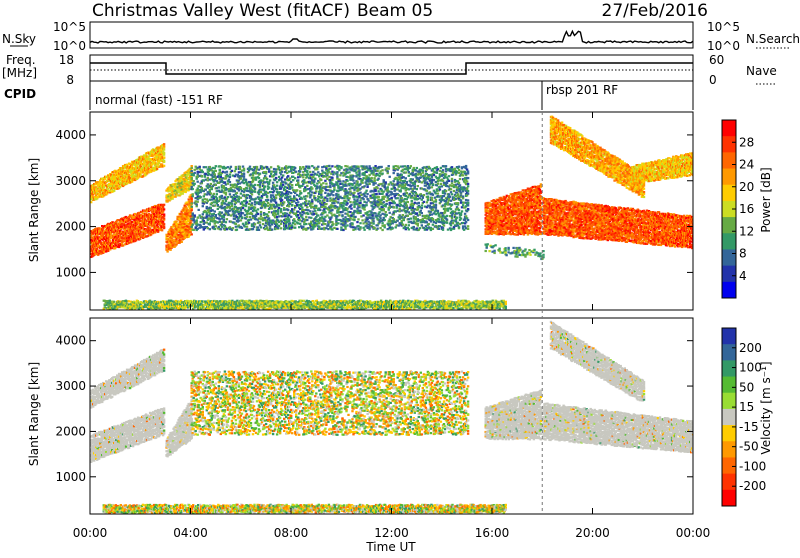 This screenshot has width=800, height=558. Describe the element at coordinates (761, 71) in the screenshot. I see `nave-label: Nave` at that location.